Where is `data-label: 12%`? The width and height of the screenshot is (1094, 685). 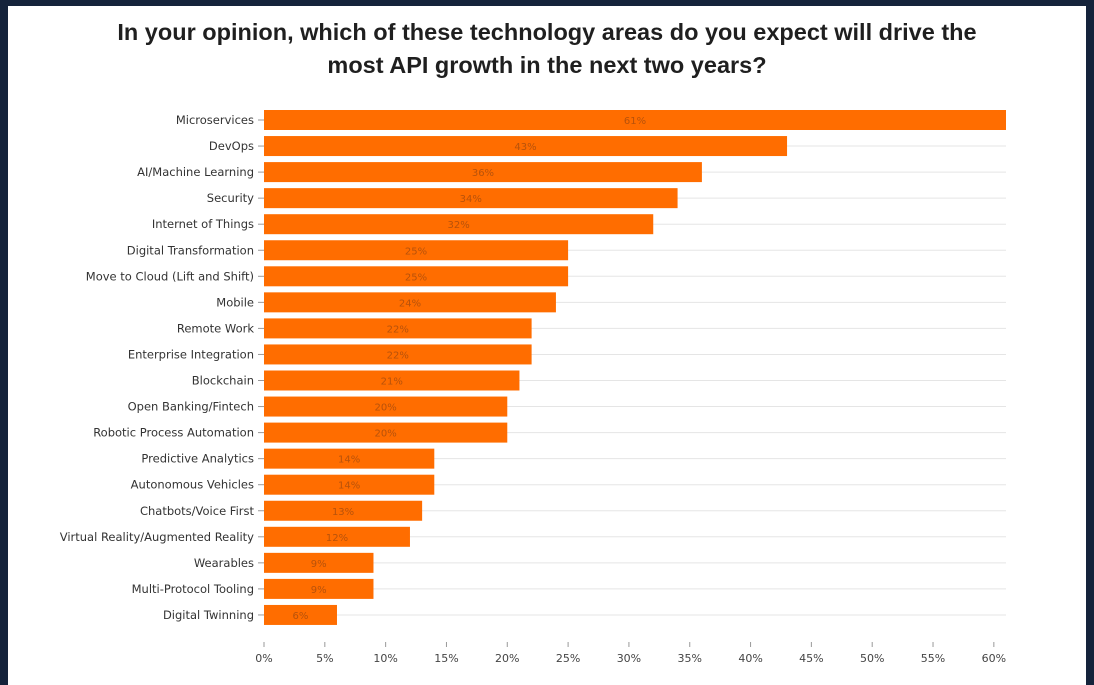
data-label: 12% is located at coordinates (337, 538).